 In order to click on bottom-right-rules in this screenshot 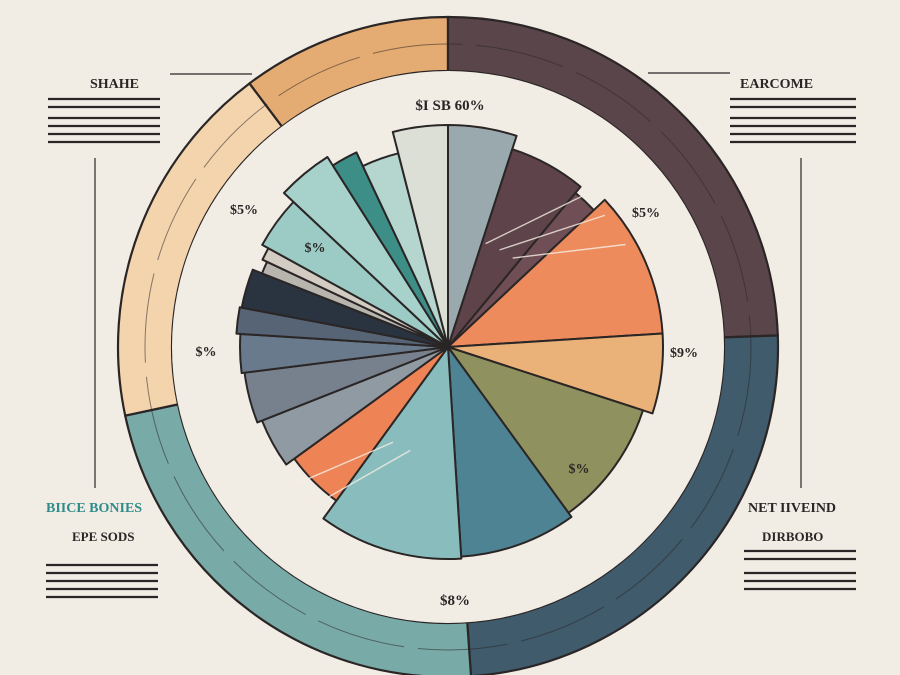, I will do `click(800, 570)`.